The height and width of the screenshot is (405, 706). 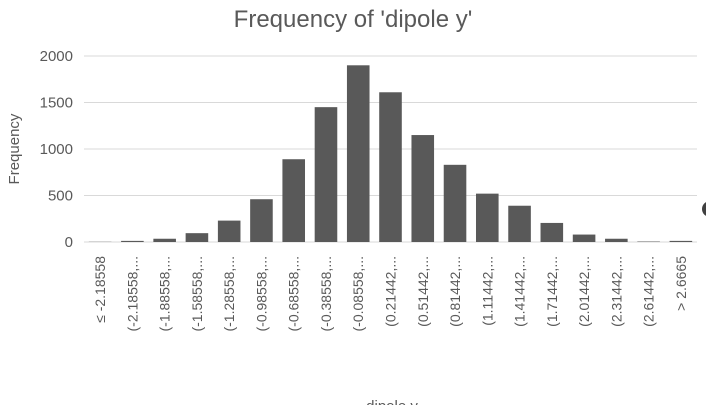 What do you see at coordinates (392, 401) in the screenshot?
I see `x-axis-title: dipole y` at bounding box center [392, 401].